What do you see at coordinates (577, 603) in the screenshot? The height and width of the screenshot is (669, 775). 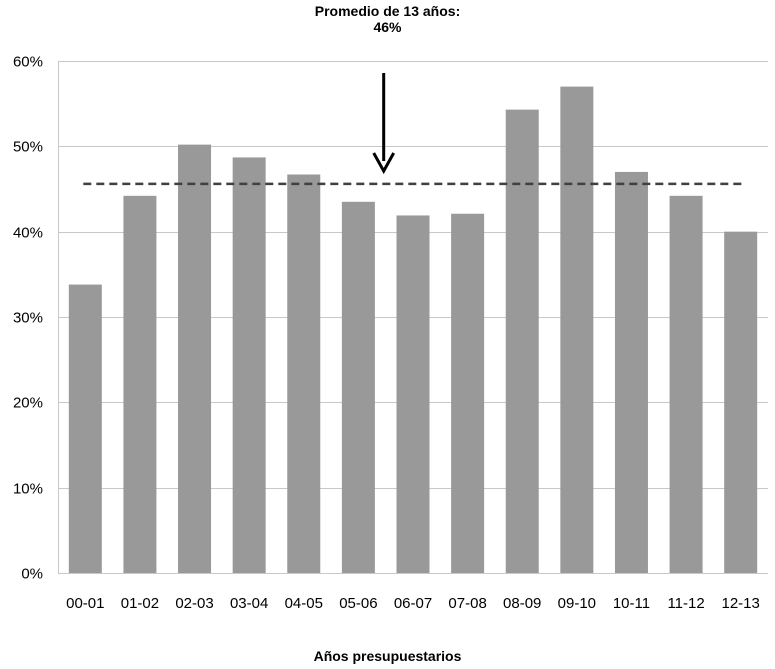 I see `x-tick-label: 09-10` at bounding box center [577, 603].